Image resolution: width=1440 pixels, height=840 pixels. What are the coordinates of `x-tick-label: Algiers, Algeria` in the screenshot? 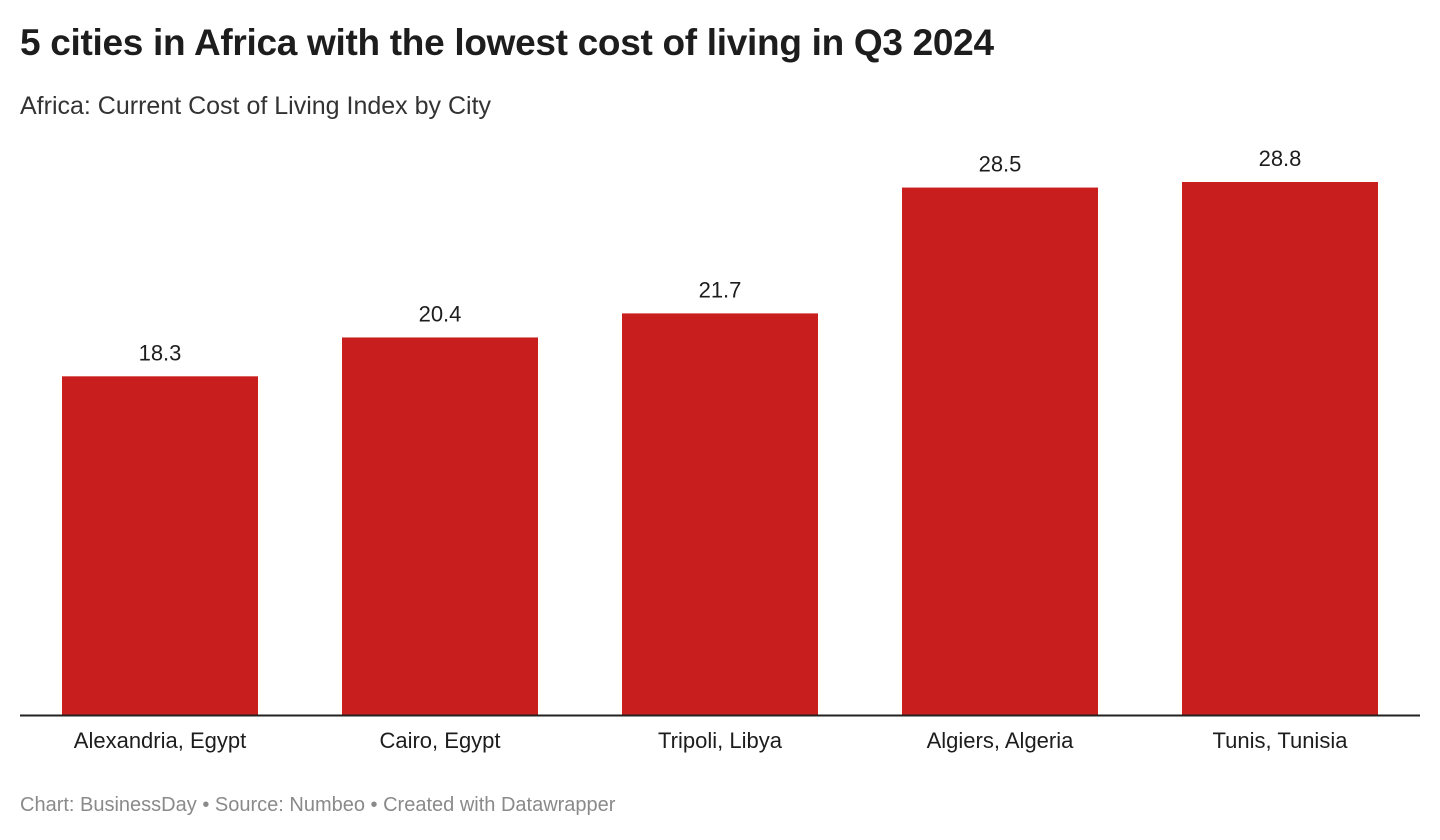 It's located at (1001, 740).